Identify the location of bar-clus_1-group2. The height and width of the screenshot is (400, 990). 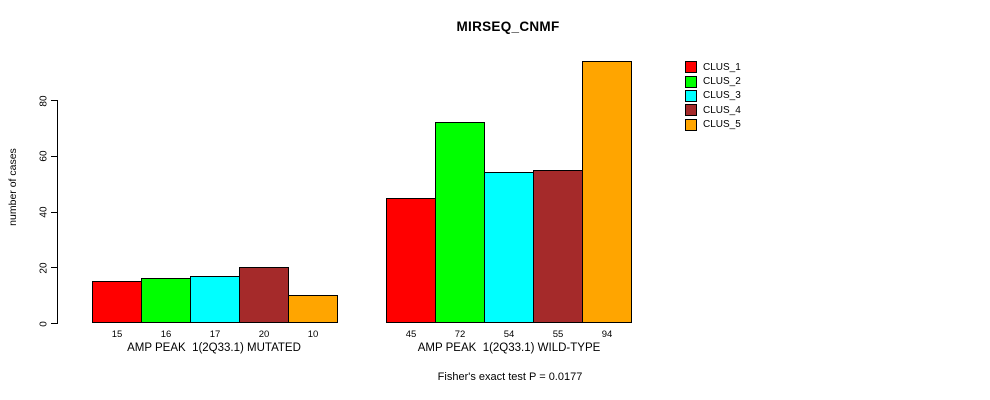
(411, 260).